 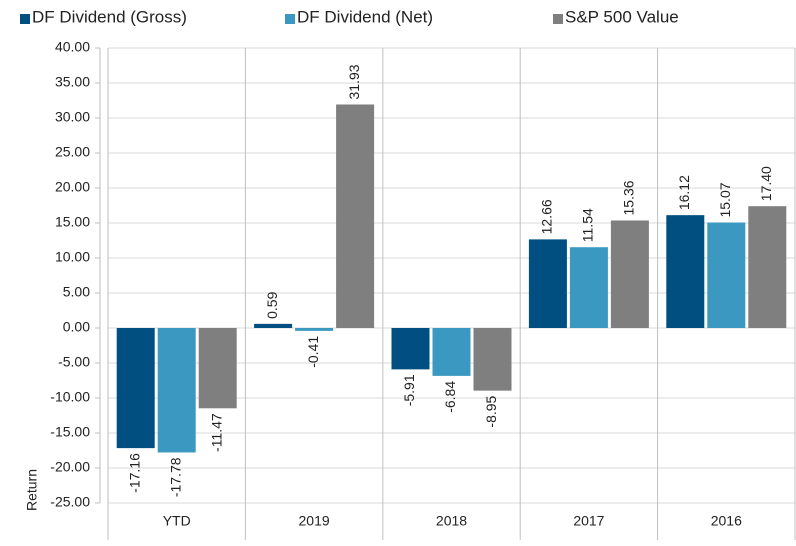 I want to click on data-label: -17.78, so click(x=175, y=477).